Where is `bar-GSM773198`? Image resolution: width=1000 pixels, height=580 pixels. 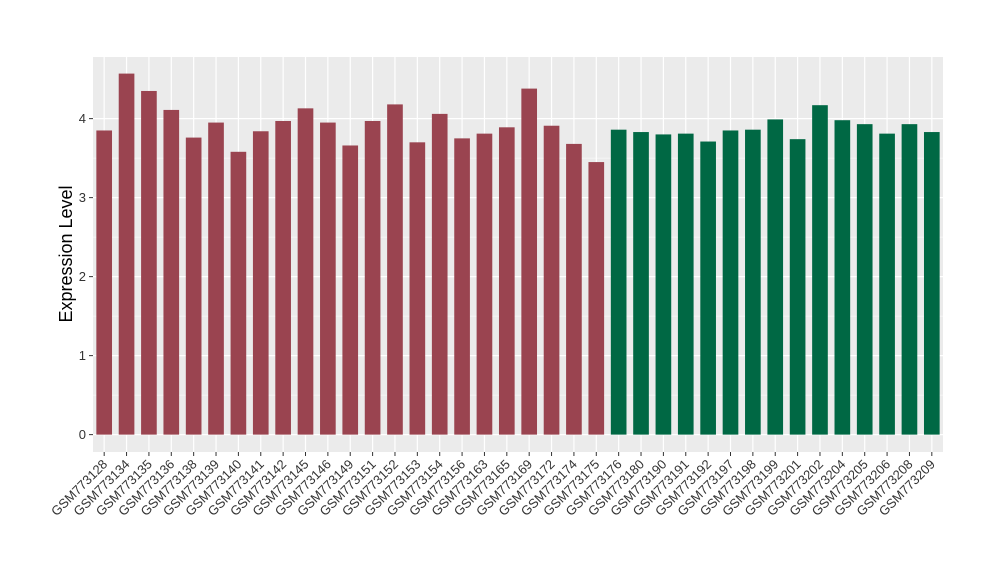 bar-GSM773198 is located at coordinates (753, 282).